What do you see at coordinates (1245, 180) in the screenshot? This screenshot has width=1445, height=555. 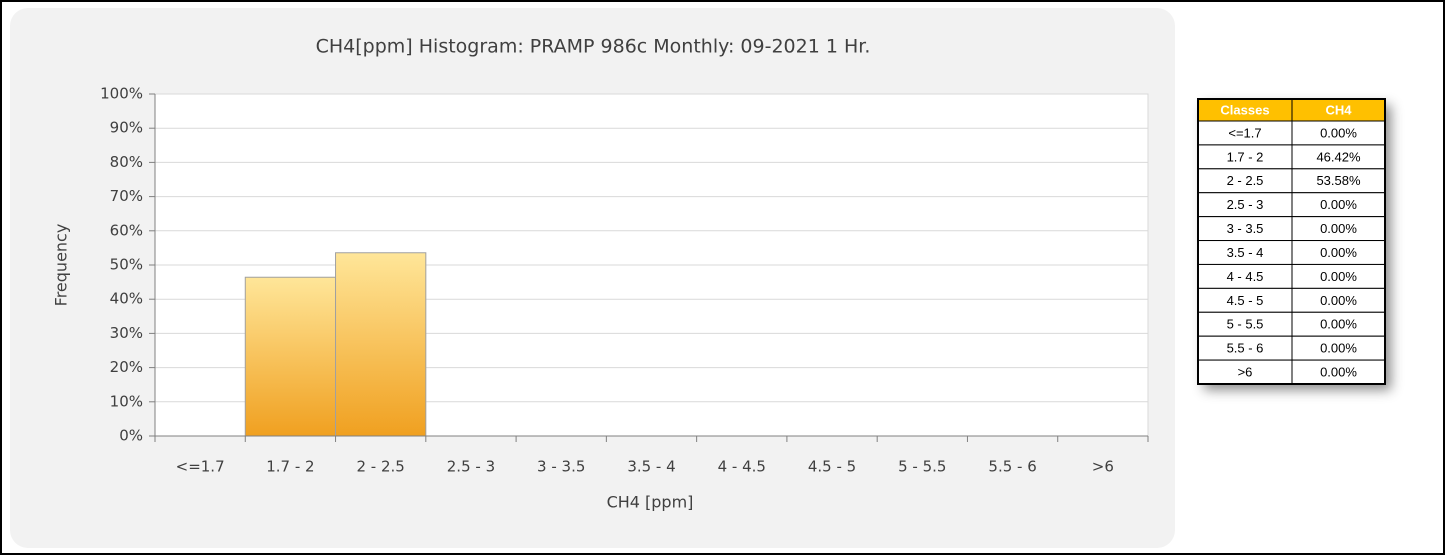 I see `table-cell-text: 2 - 2.5` at bounding box center [1245, 180].